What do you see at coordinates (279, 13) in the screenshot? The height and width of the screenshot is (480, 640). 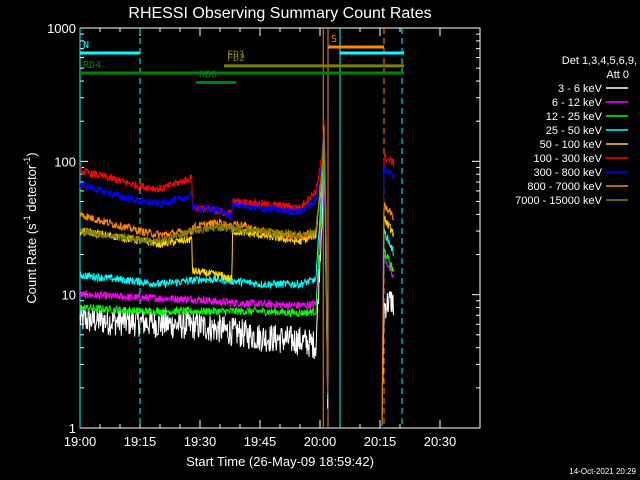 I see `chart-title: RHESSI Observing Summary Count Rates` at bounding box center [279, 13].